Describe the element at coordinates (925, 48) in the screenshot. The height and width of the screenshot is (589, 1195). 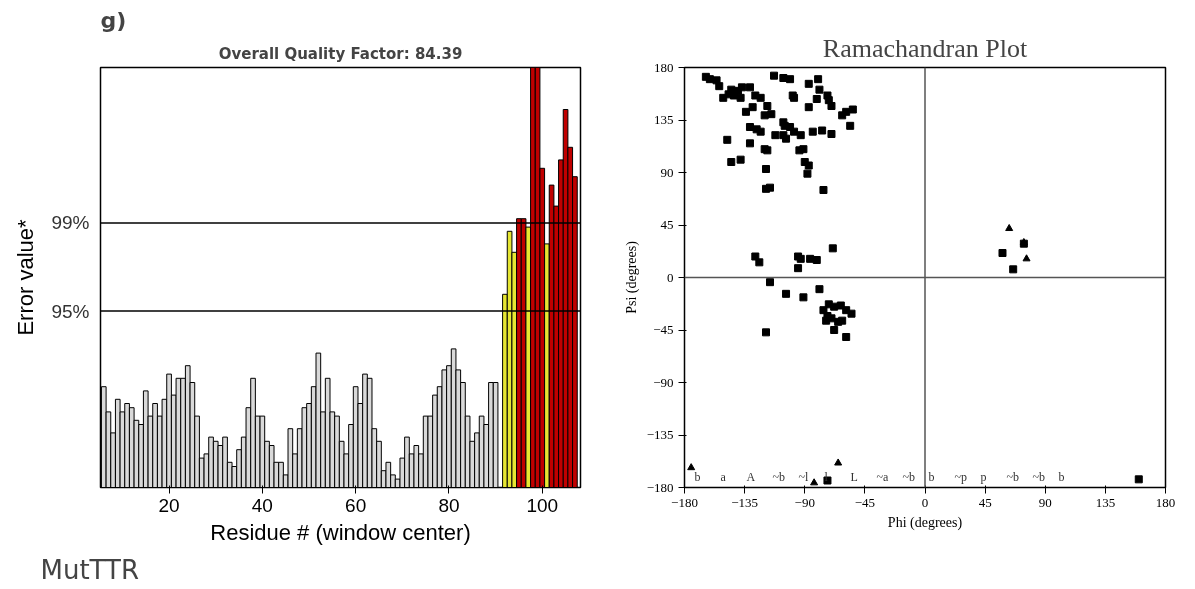
I see `chart-title: Ramachandran Plot` at that location.